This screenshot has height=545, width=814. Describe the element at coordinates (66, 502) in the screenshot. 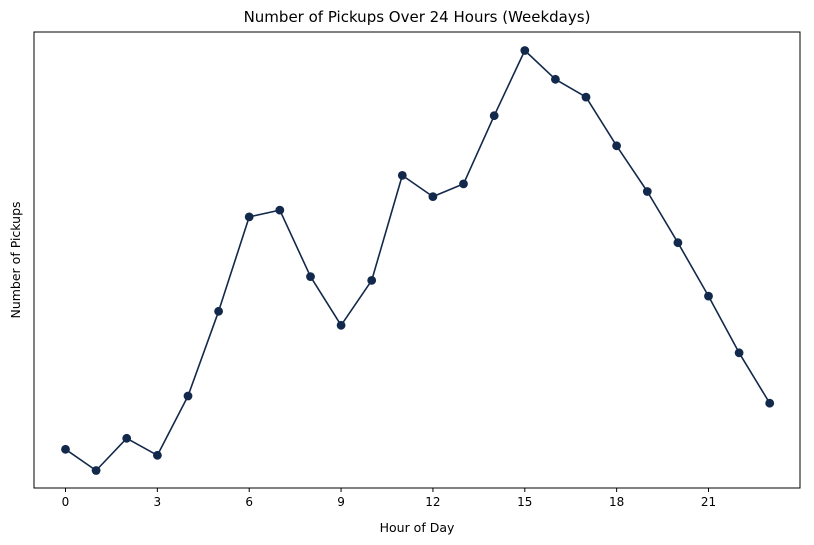

I see `x-tick-label: 0` at that location.